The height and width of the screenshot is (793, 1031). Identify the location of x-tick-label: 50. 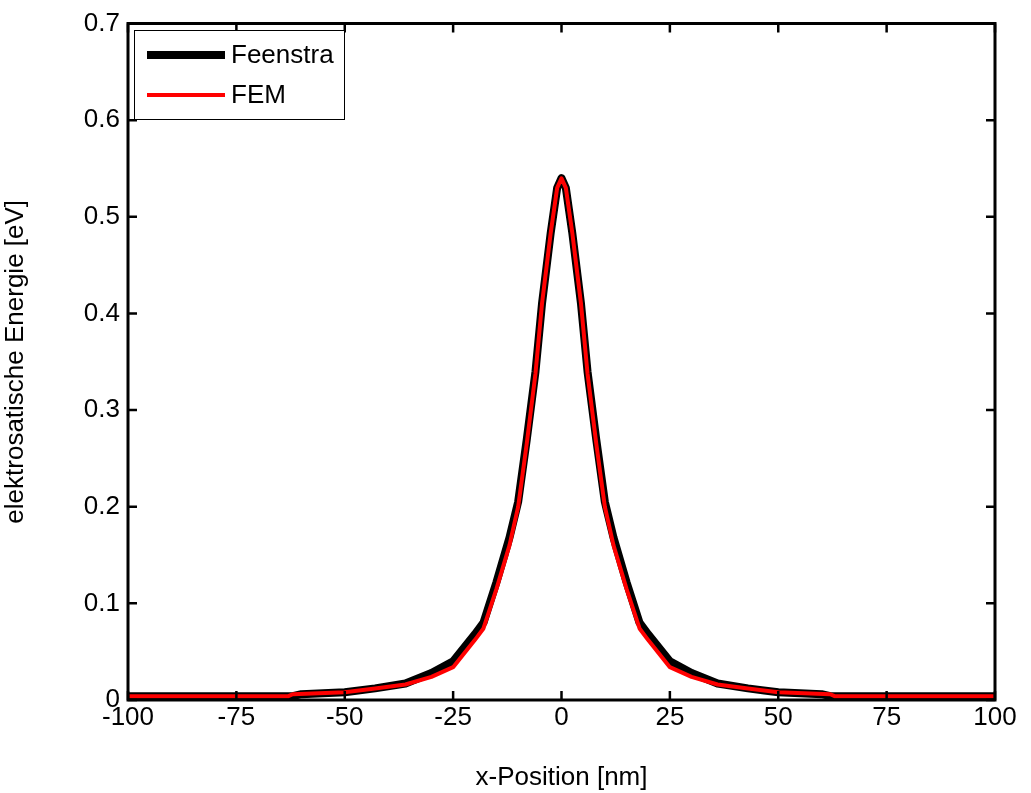
(778, 715).